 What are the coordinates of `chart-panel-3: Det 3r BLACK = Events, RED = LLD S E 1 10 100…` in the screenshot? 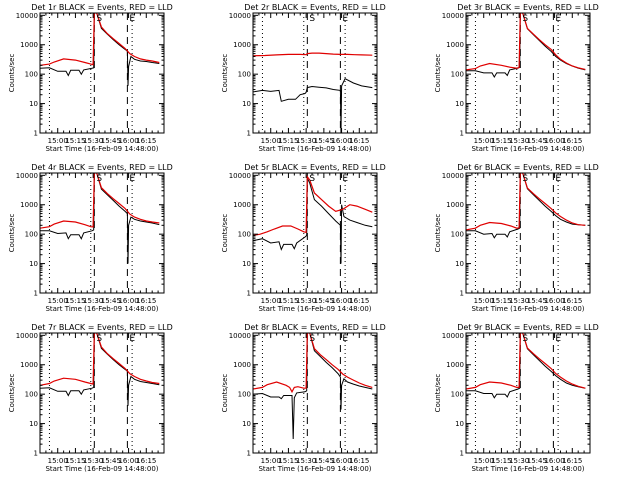 It's located at (516, 78).